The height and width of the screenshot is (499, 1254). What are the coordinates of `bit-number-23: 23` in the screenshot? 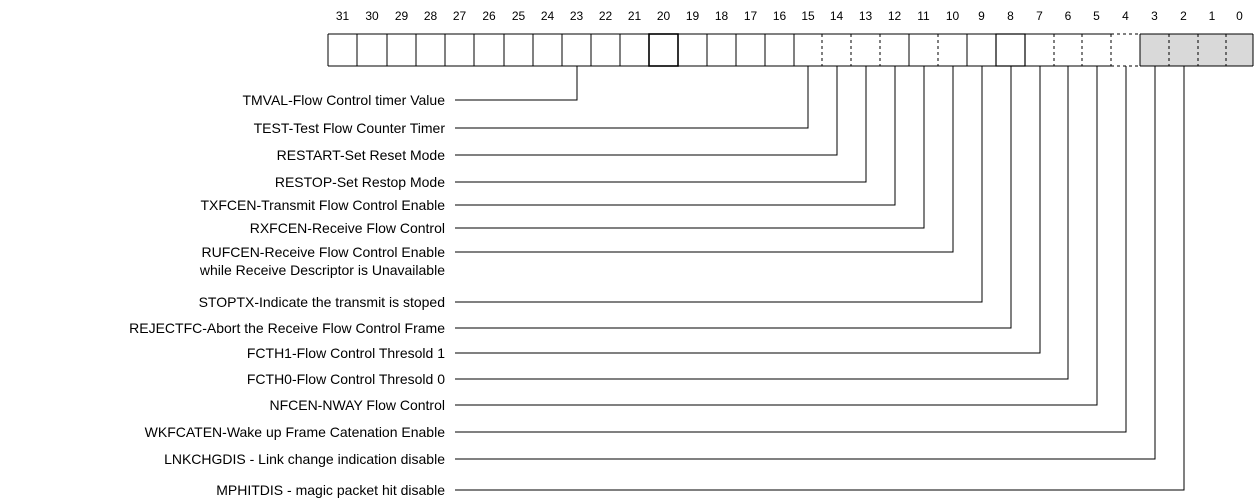 It's located at (577, 16).